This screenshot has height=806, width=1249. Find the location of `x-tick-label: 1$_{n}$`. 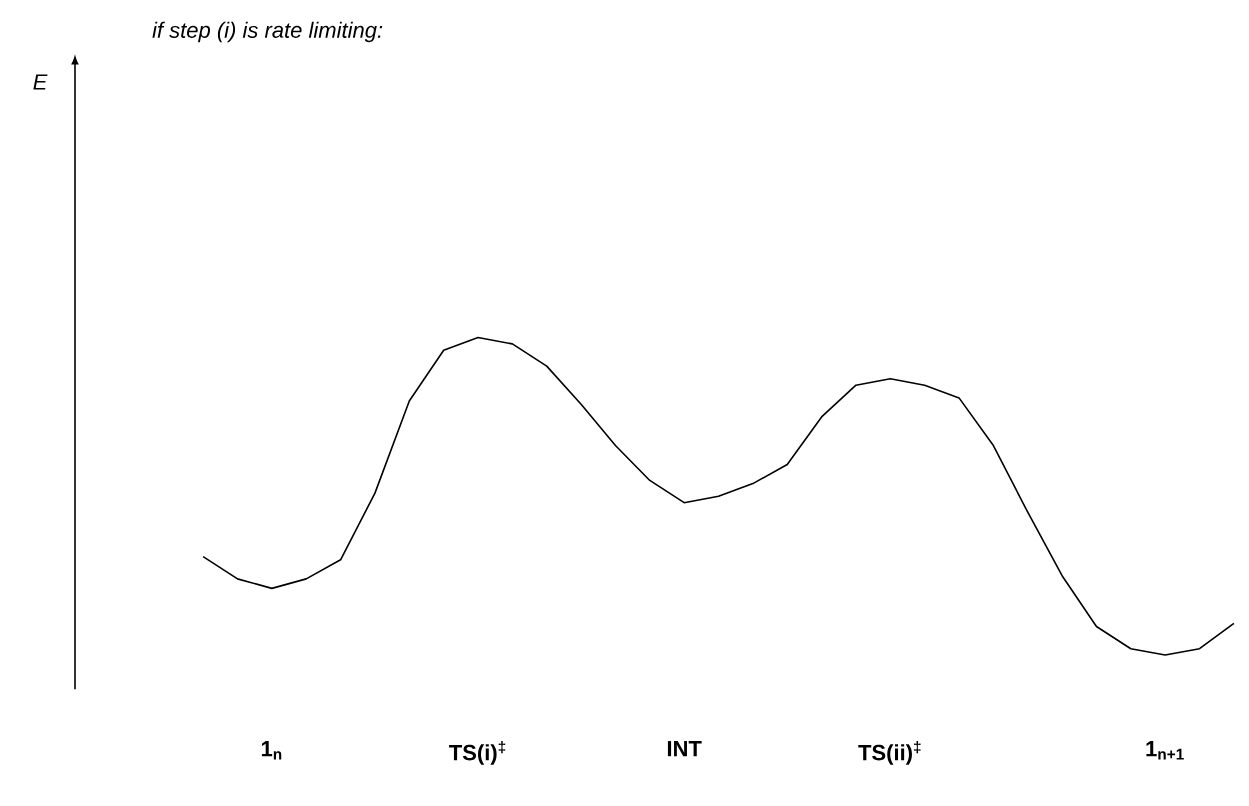

x-tick-label: 1$_{n}$ is located at coordinates (271, 750).